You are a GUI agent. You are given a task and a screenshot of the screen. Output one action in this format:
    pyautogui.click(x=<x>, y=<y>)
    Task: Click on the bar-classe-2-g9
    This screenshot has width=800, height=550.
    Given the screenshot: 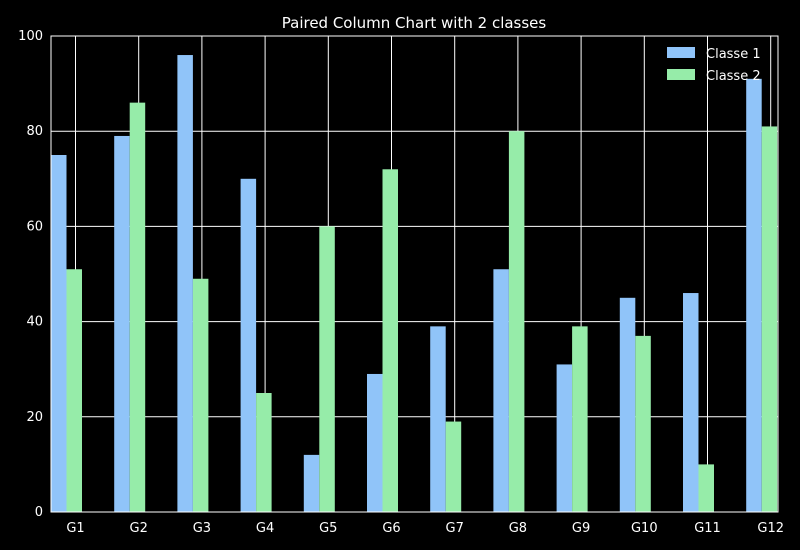 What is the action you would take?
    pyautogui.click(x=580, y=419)
    